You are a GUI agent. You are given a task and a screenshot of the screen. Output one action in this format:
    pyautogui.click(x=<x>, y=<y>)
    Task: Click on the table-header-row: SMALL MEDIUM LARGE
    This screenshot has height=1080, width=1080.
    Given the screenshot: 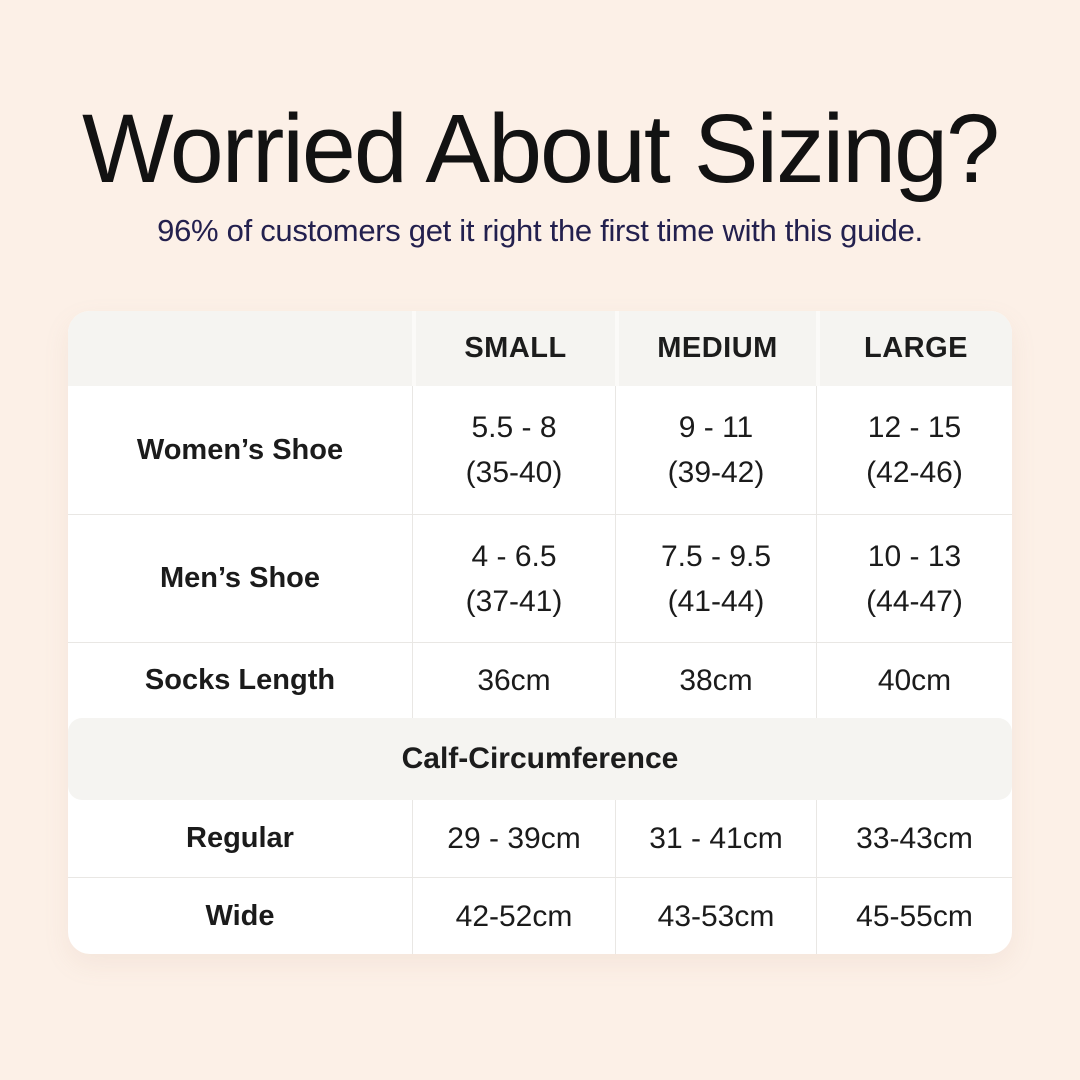 What is the action you would take?
    pyautogui.click(x=540, y=348)
    